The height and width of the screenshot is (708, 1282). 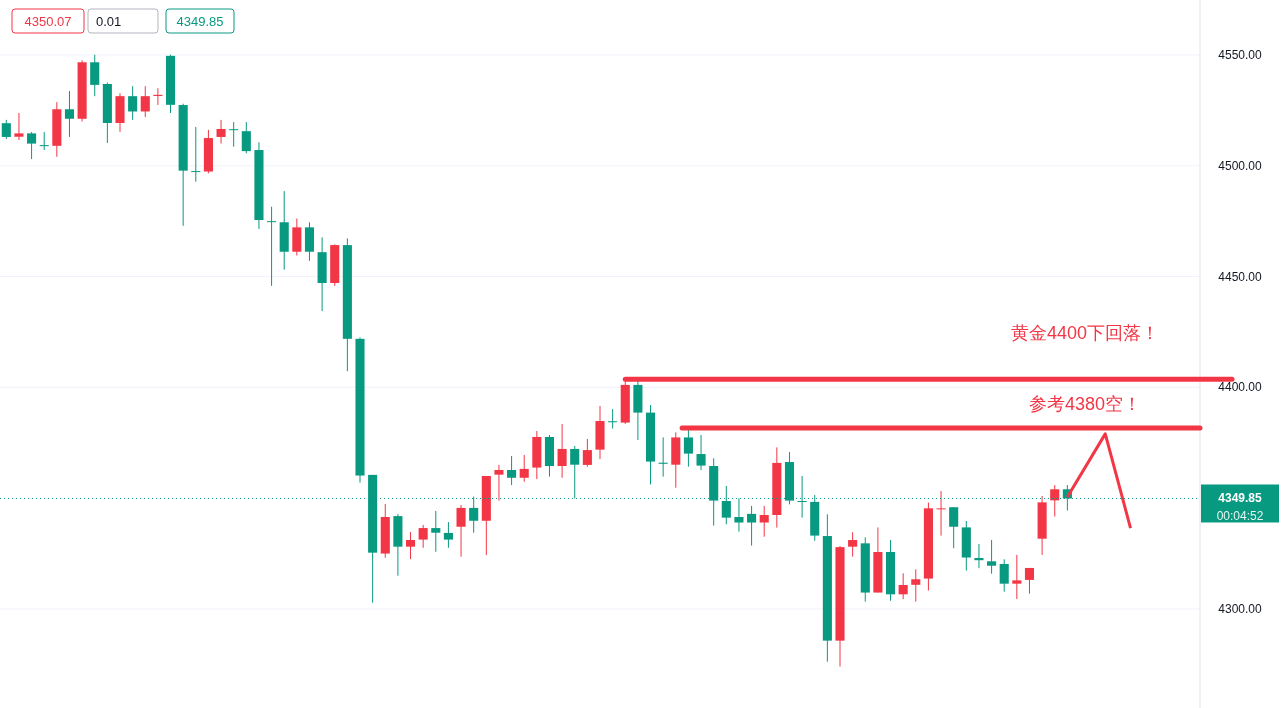 What do you see at coordinates (200, 21) in the screenshot?
I see `annotation: 4349.85` at bounding box center [200, 21].